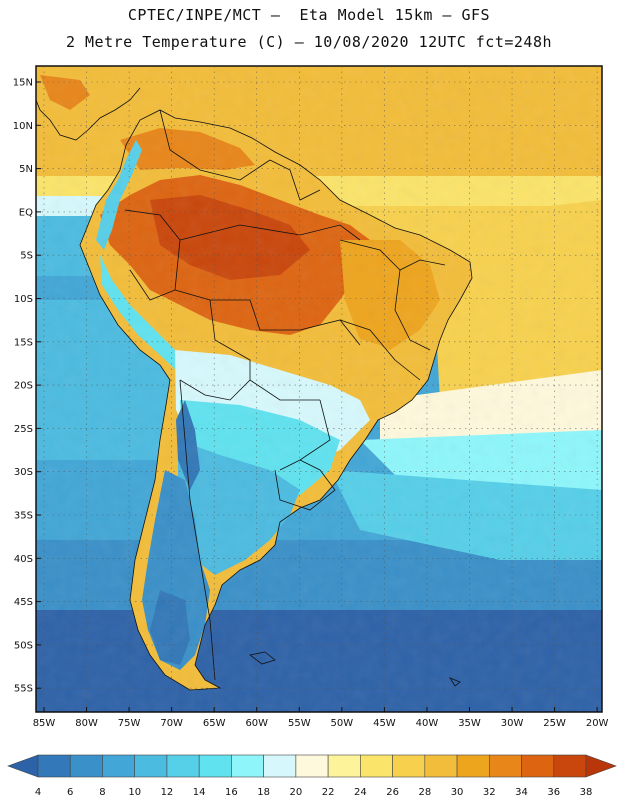 This screenshot has width=618, height=800. I want to click on map-title-line1: CPTEC/INPE/MCT – Eta Model 15km – GFS, so click(309, 15).